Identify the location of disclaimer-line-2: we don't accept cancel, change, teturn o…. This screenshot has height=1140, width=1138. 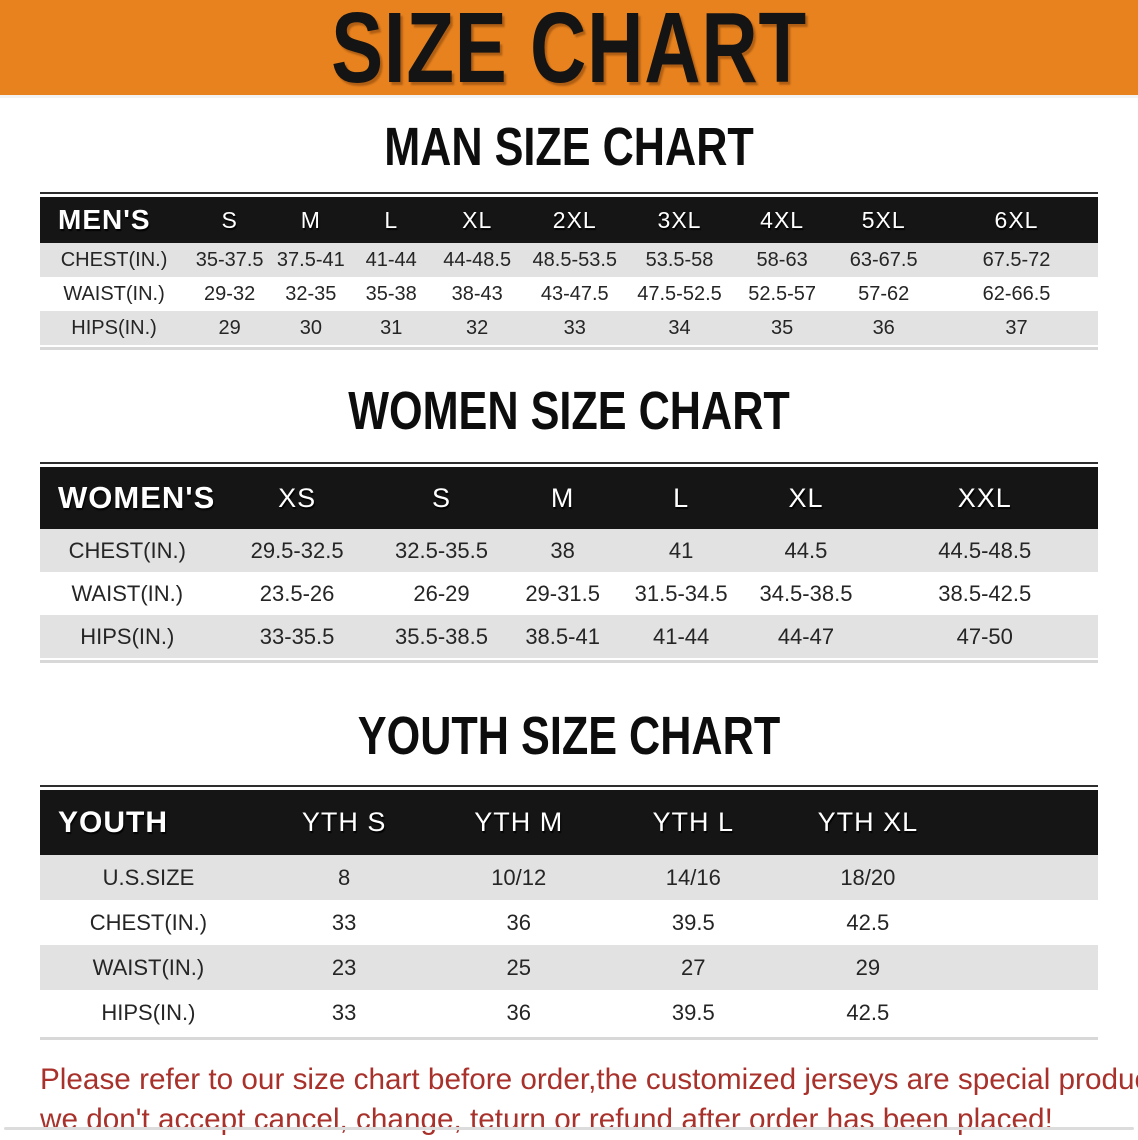
(546, 1119).